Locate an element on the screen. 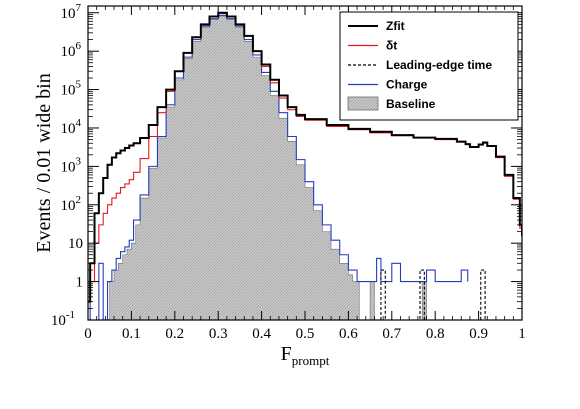 Image resolution: width=580 pixels, height=409 pixels. legend: Zfit δt Leading-edge time Charge Baseline is located at coordinates (429, 66).